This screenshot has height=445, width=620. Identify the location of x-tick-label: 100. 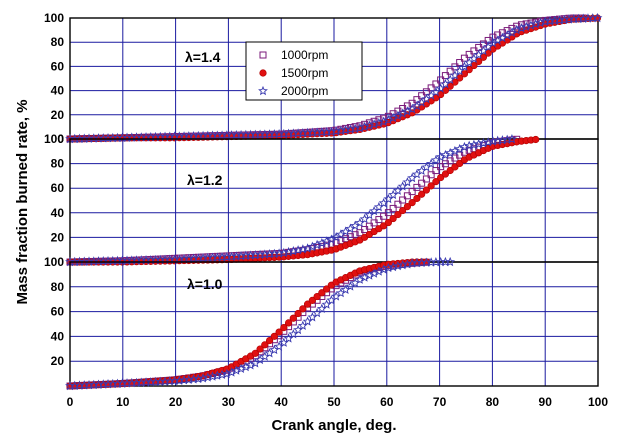
(598, 402).